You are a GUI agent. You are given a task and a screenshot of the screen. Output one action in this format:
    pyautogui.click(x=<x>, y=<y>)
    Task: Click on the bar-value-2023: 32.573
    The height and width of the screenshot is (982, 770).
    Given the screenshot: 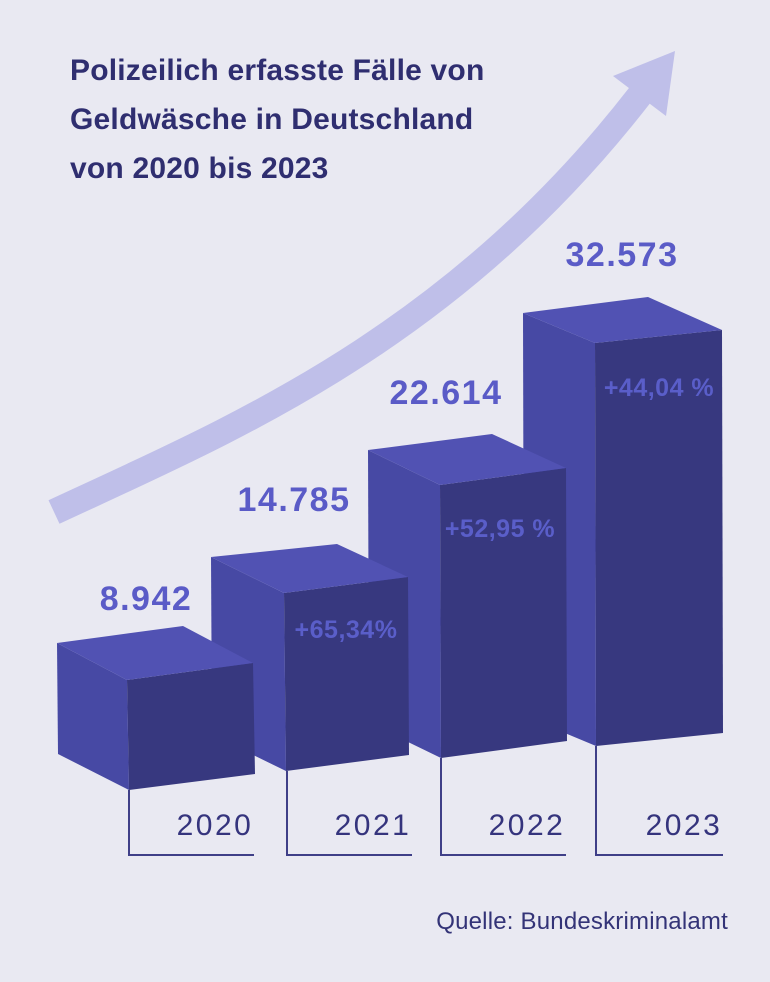 What is the action you would take?
    pyautogui.click(x=622, y=255)
    